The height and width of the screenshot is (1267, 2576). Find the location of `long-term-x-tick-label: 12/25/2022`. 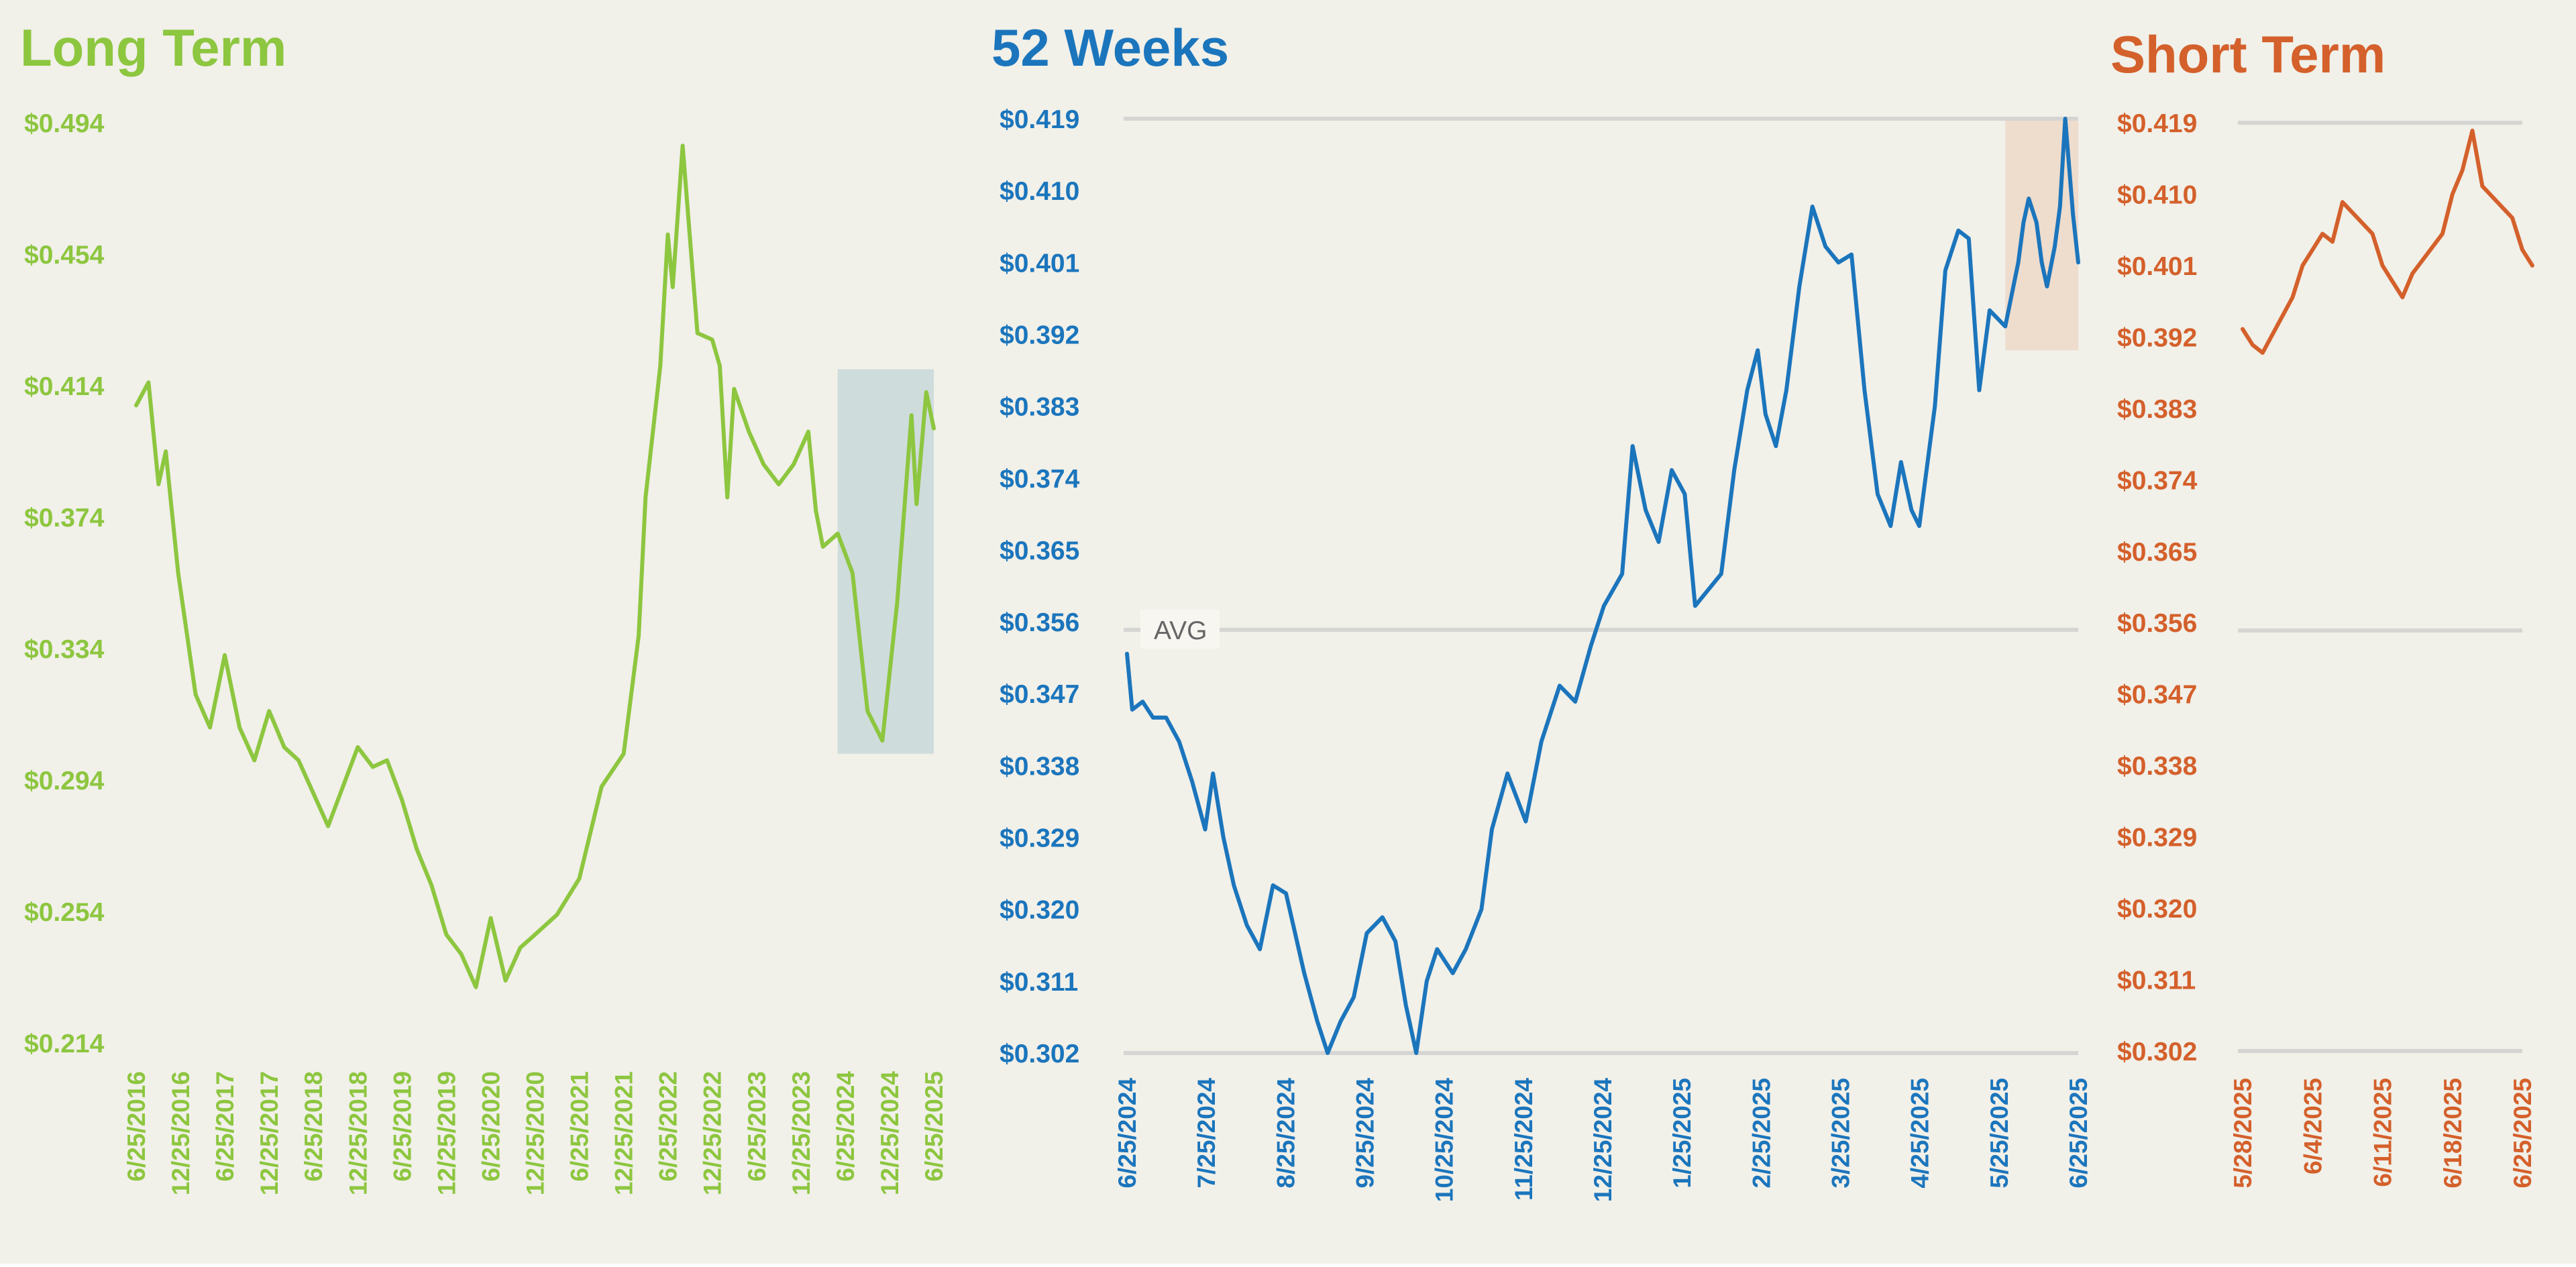

long-term-x-tick-label: 12/25/2022 is located at coordinates (713, 1133).